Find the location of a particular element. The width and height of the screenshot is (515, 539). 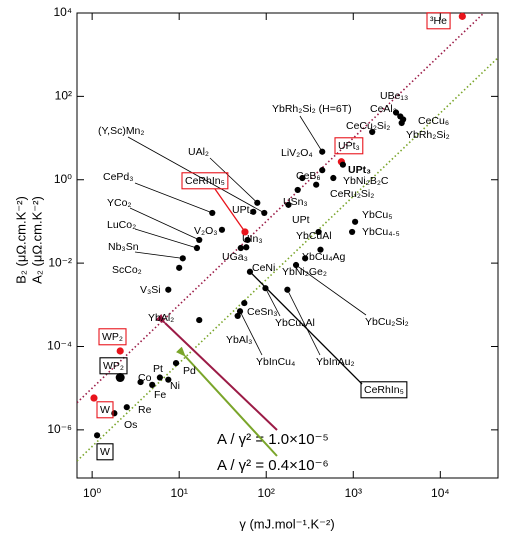

y-tick-label: 10⁻² is located at coordinates (60, 262).